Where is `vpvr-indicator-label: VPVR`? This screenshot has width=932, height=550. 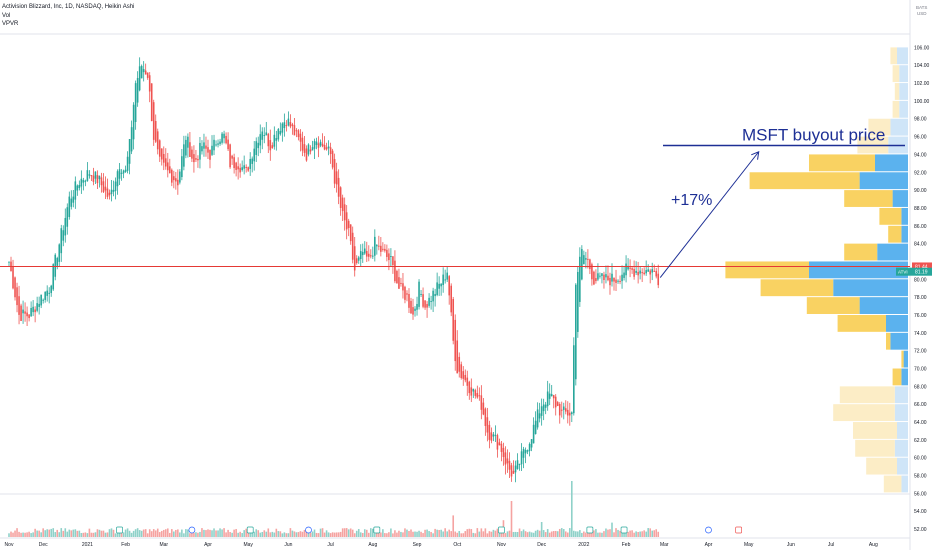
vpvr-indicator-label: VPVR is located at coordinates (10, 24).